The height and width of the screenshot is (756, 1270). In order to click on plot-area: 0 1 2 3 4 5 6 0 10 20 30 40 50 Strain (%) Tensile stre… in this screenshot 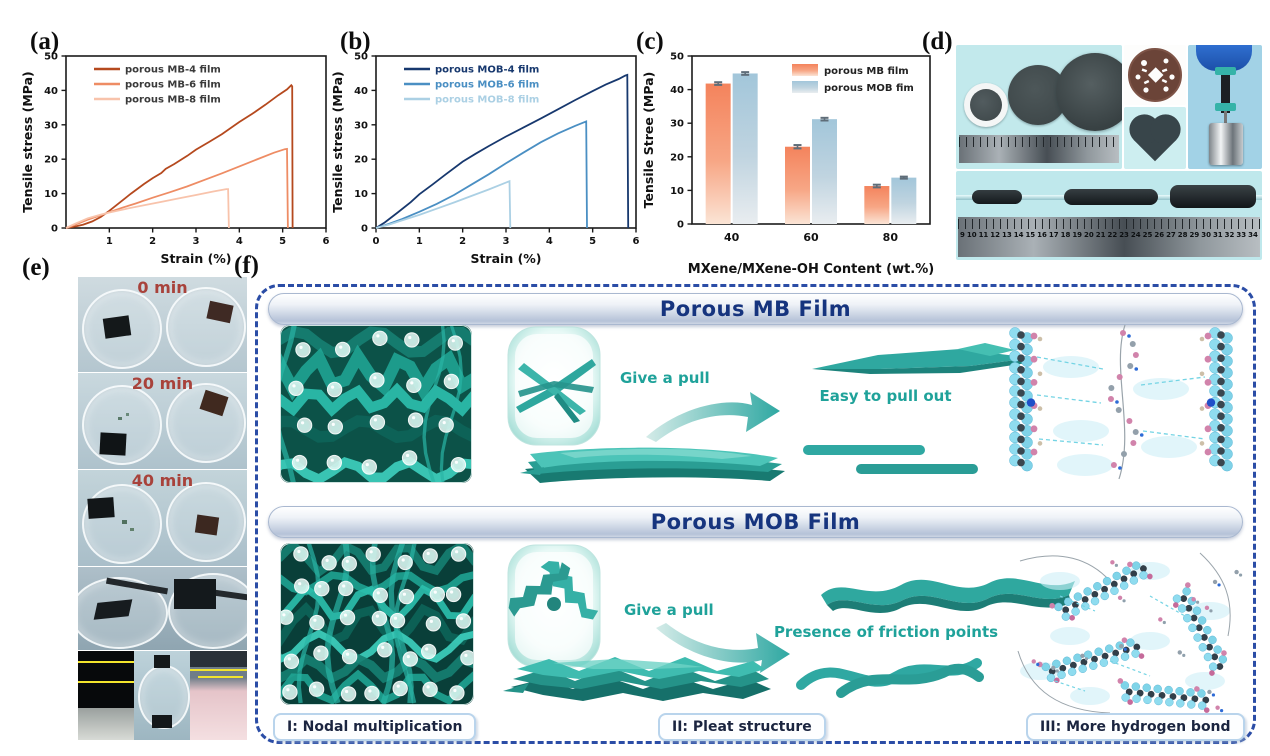, I will do `click(485, 159)`.